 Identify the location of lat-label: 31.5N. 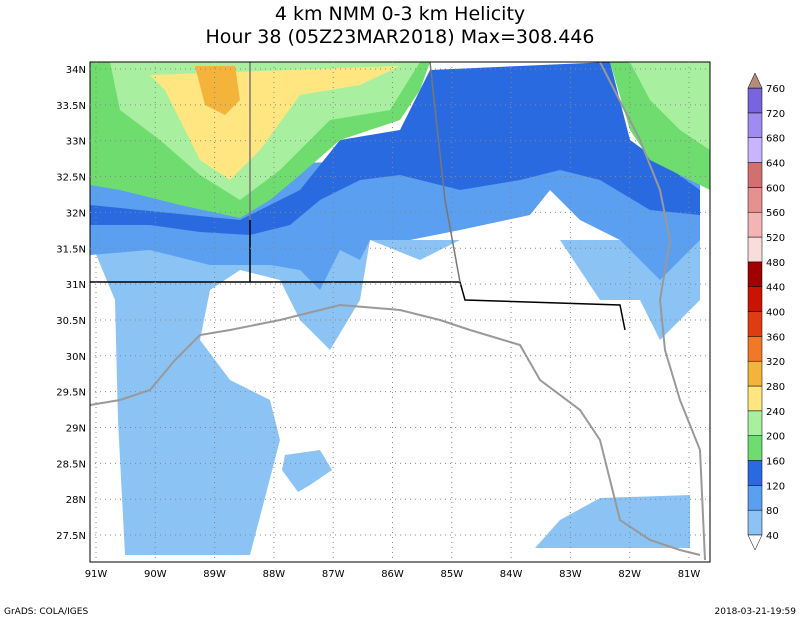
(71, 249).